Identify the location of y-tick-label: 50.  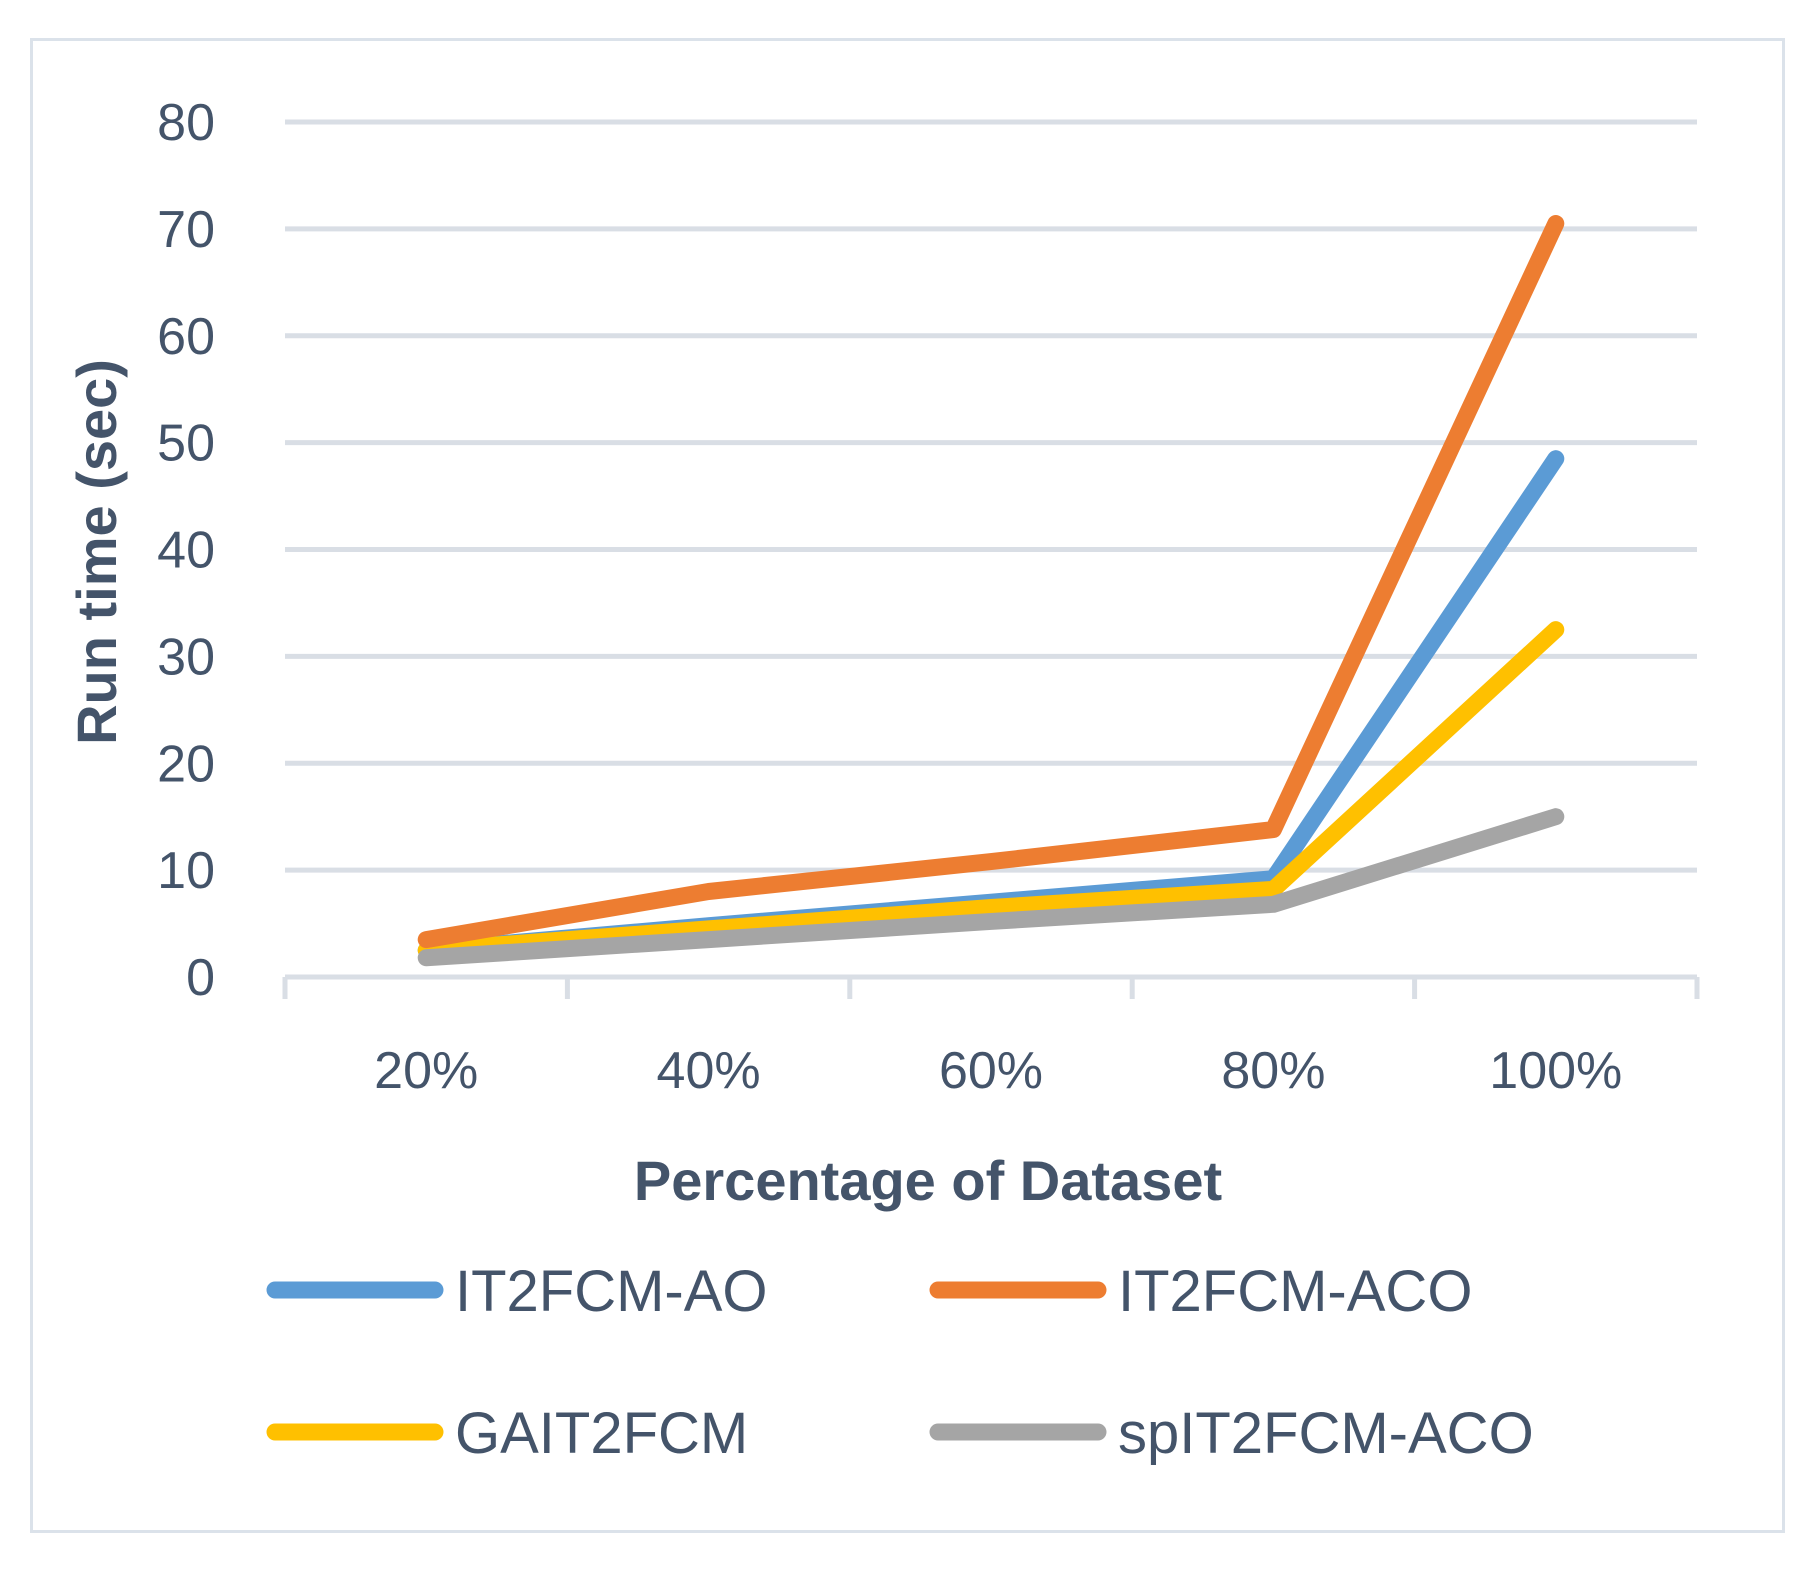
(186, 444).